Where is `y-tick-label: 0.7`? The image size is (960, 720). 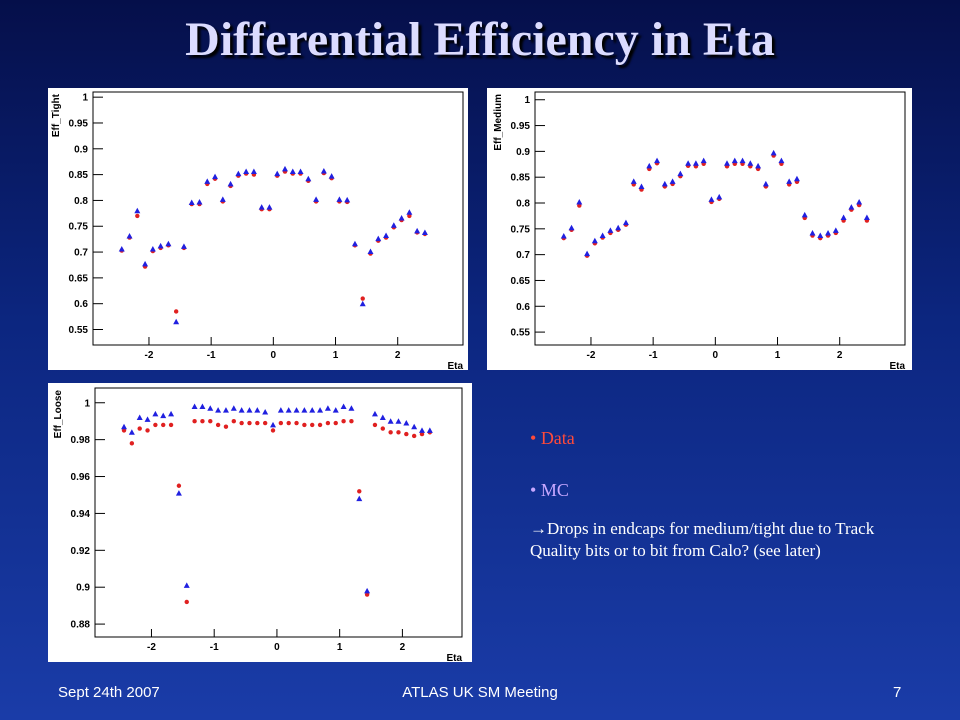
y-tick-label: 0.7 is located at coordinates (523, 255).